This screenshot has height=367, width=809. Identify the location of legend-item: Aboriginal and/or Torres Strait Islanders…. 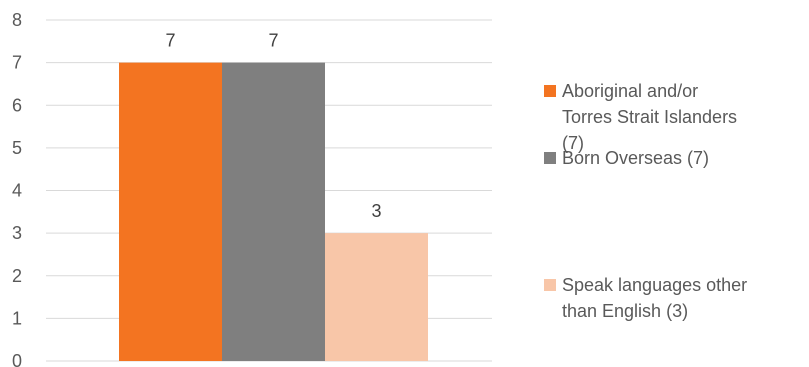
(640, 117).